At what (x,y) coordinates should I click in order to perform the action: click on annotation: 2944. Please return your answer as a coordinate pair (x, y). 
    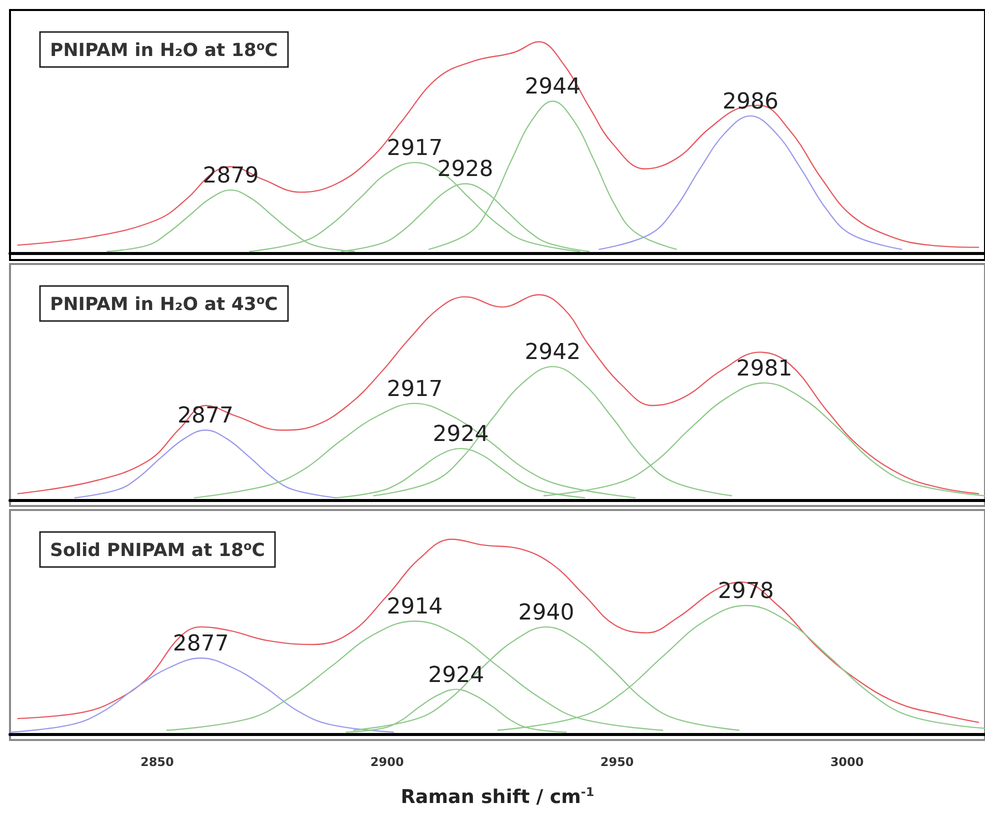
    Looking at the image, I should click on (552, 87).